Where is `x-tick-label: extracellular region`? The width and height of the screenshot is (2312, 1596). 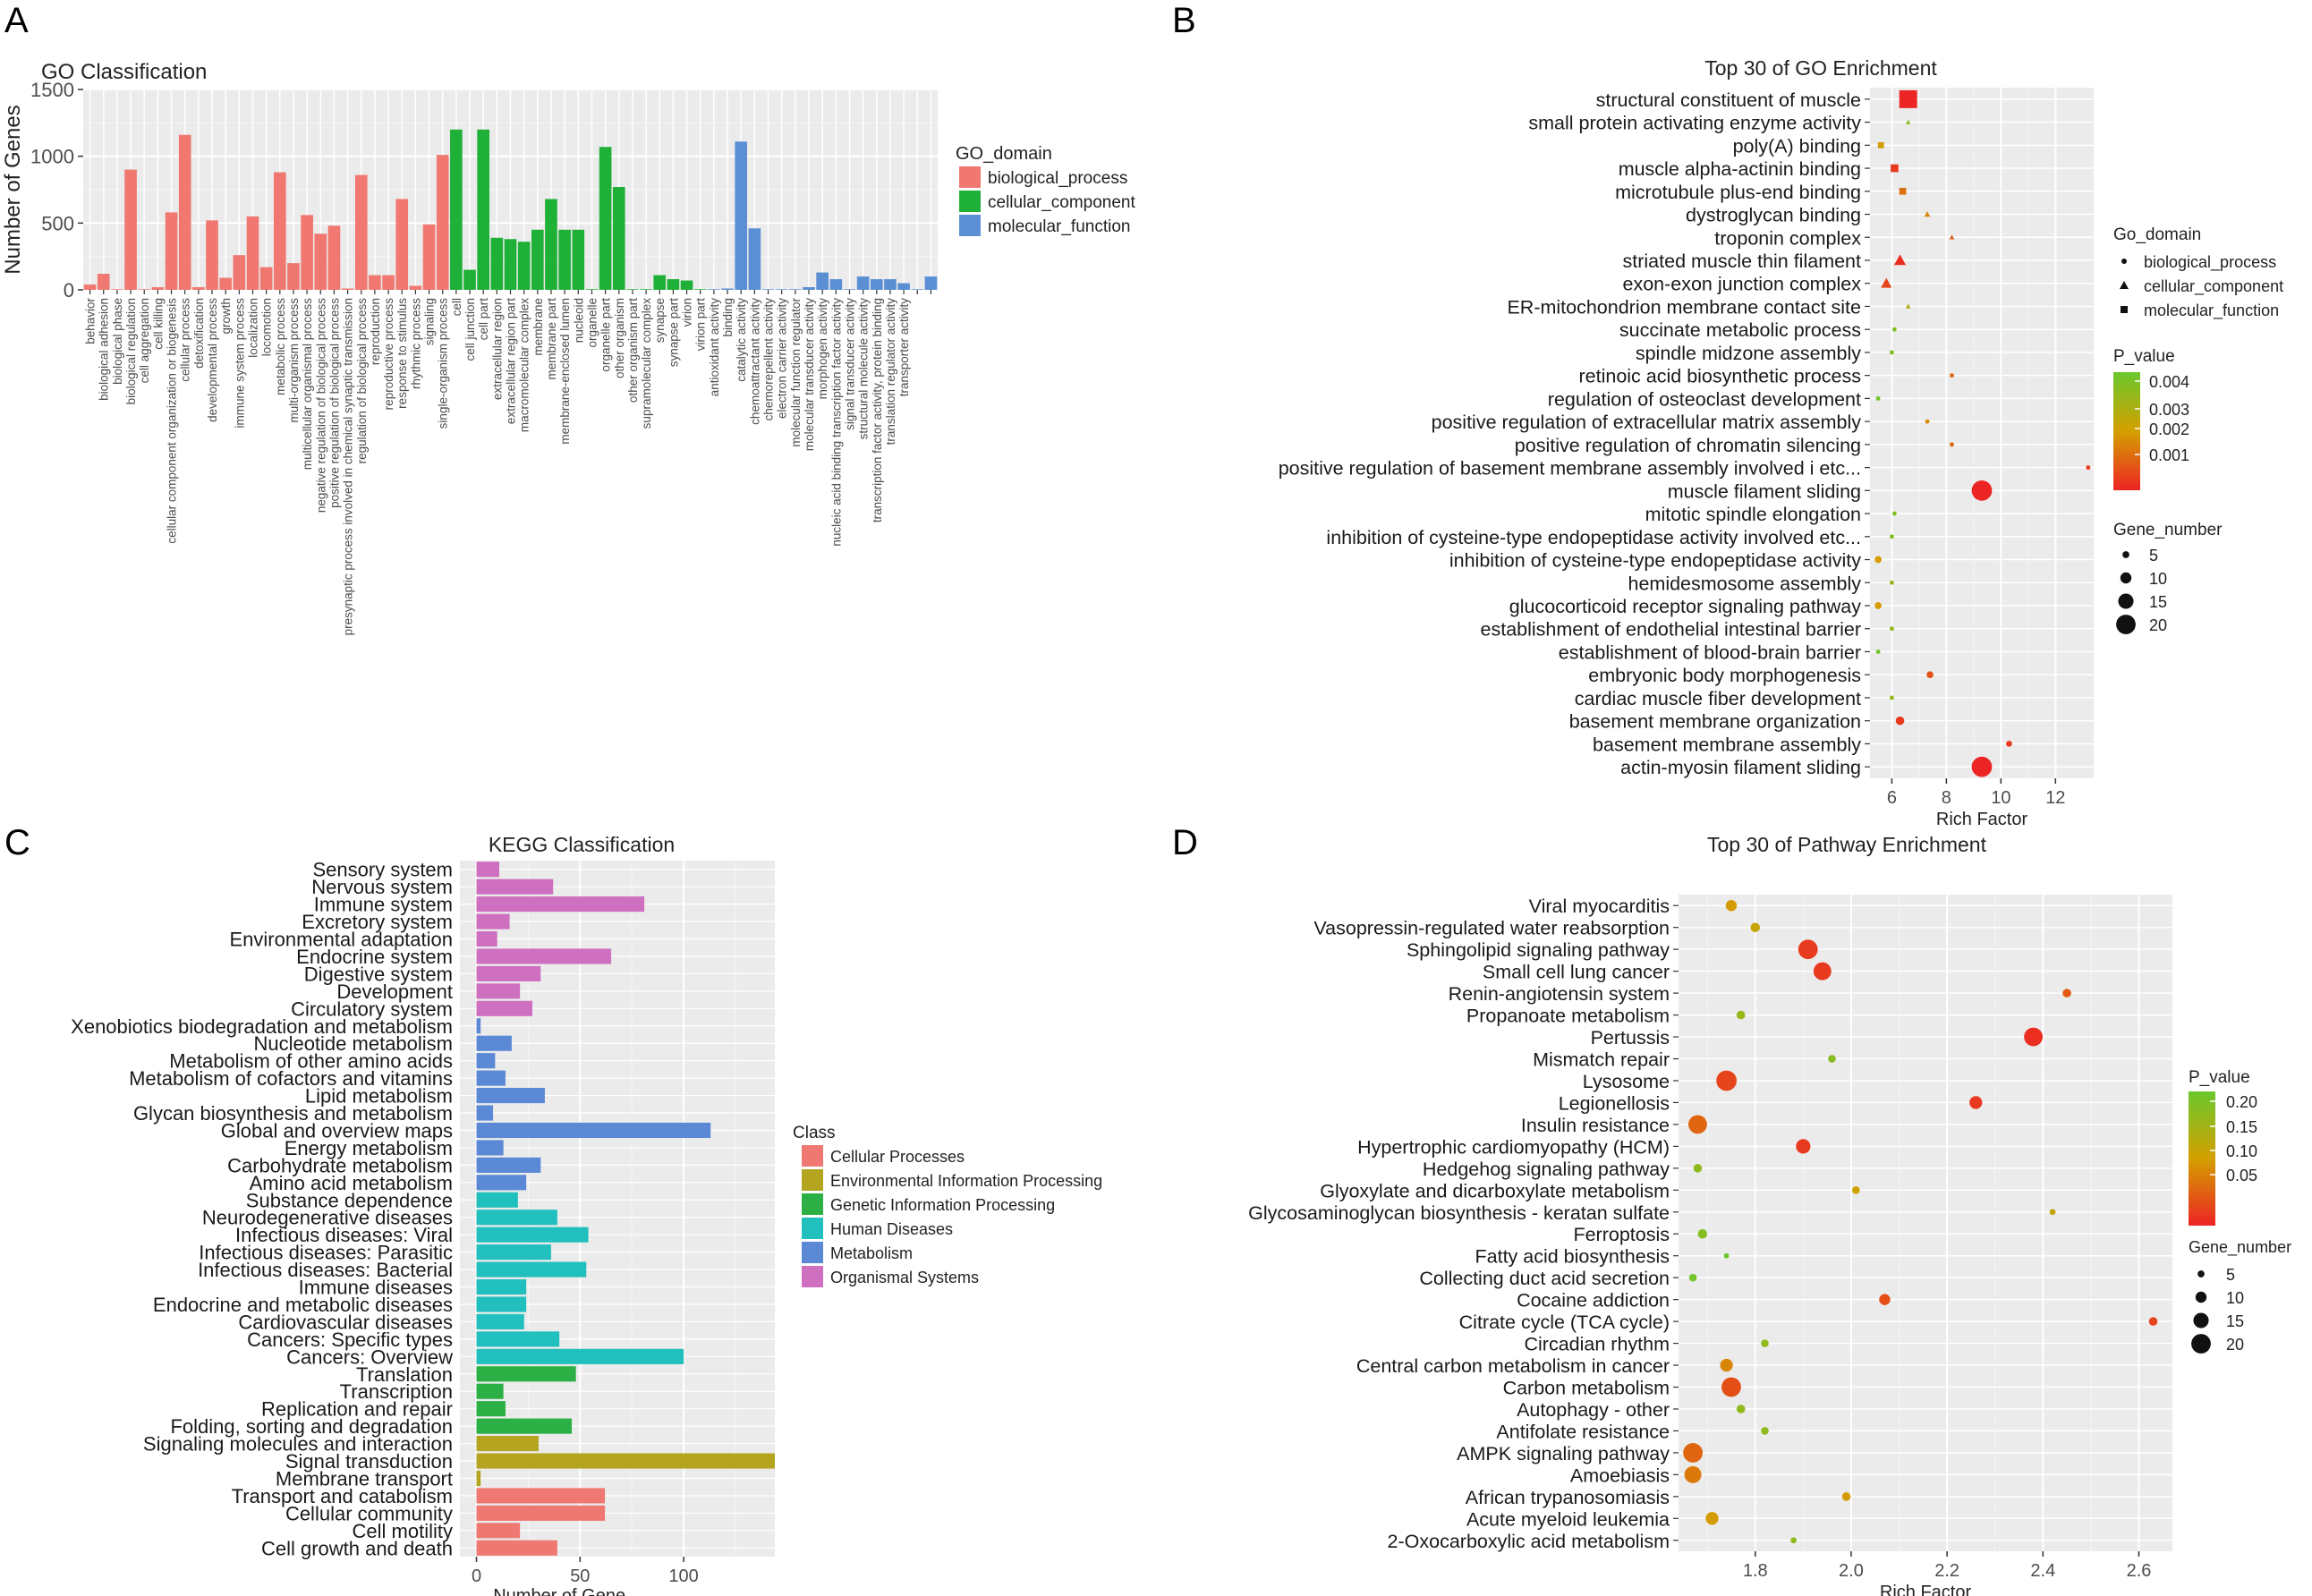
x-tick-label: extracellular region is located at coordinates (497, 349).